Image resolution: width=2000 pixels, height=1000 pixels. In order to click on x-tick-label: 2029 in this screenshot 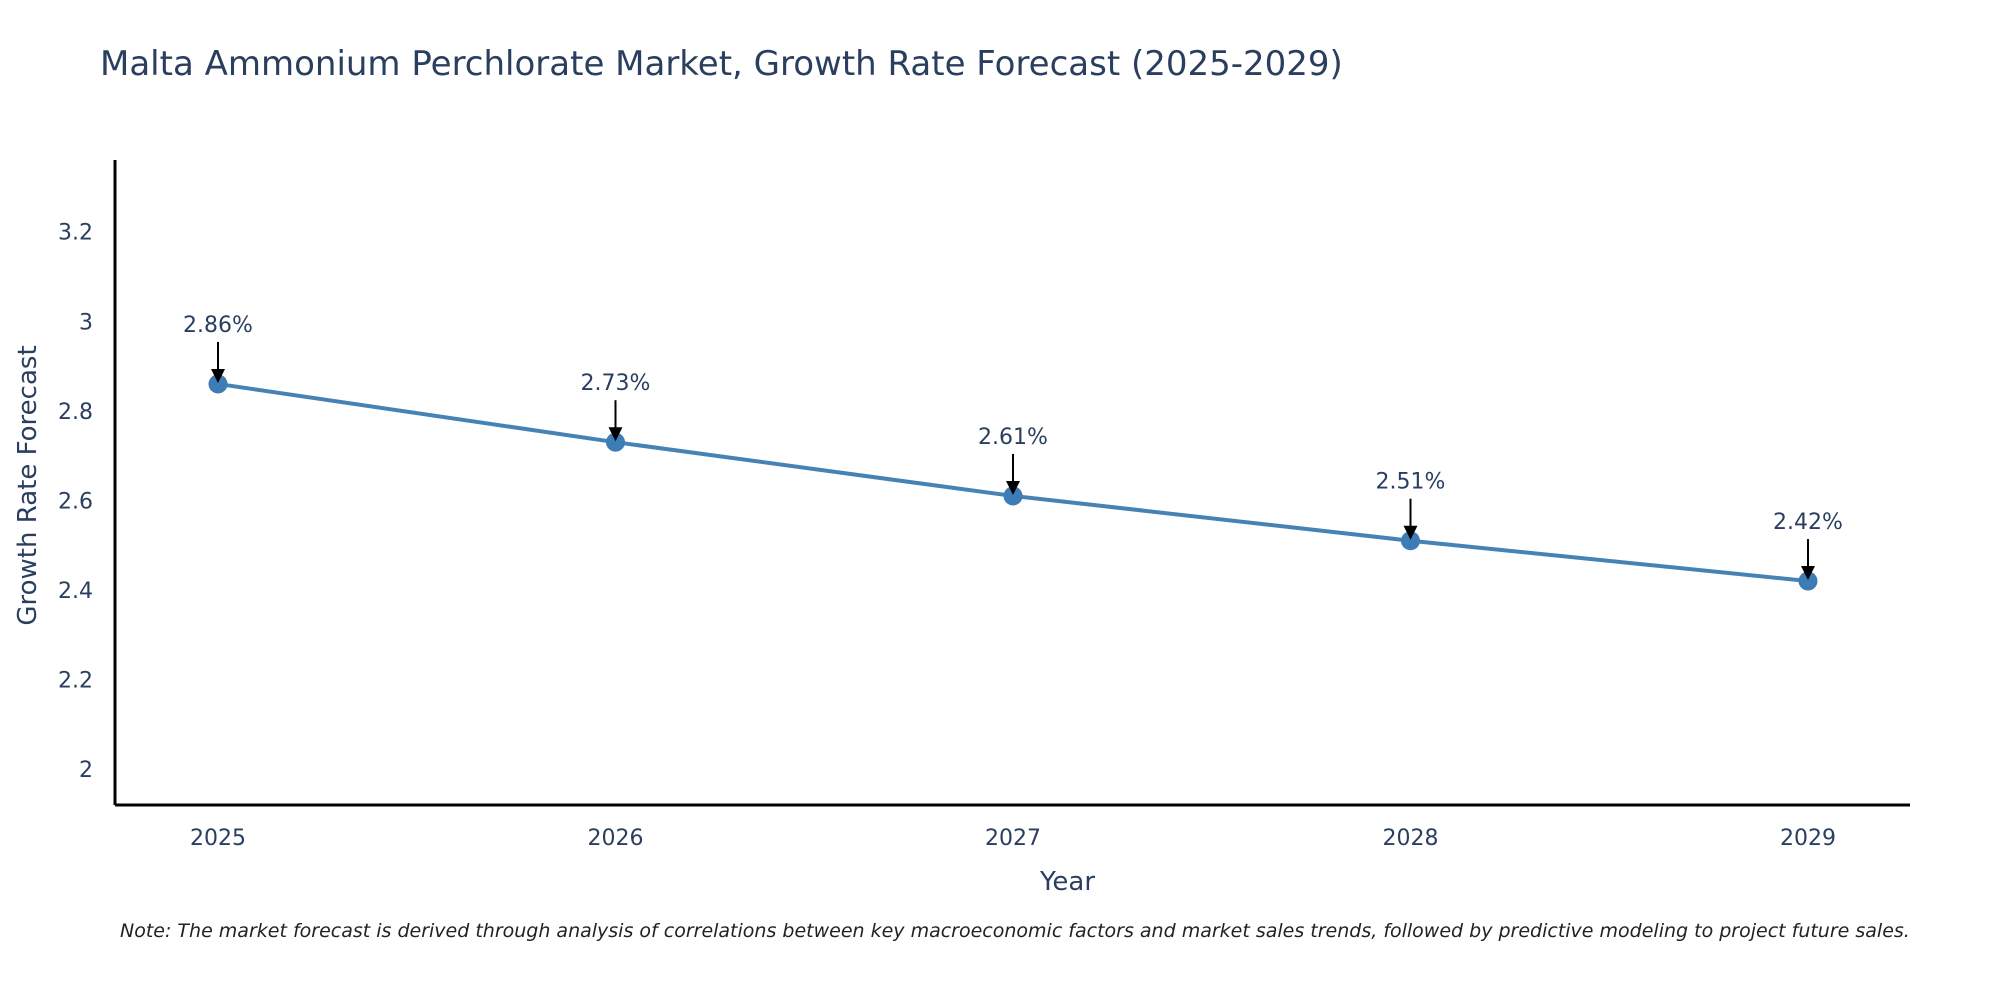, I will do `click(1808, 838)`.